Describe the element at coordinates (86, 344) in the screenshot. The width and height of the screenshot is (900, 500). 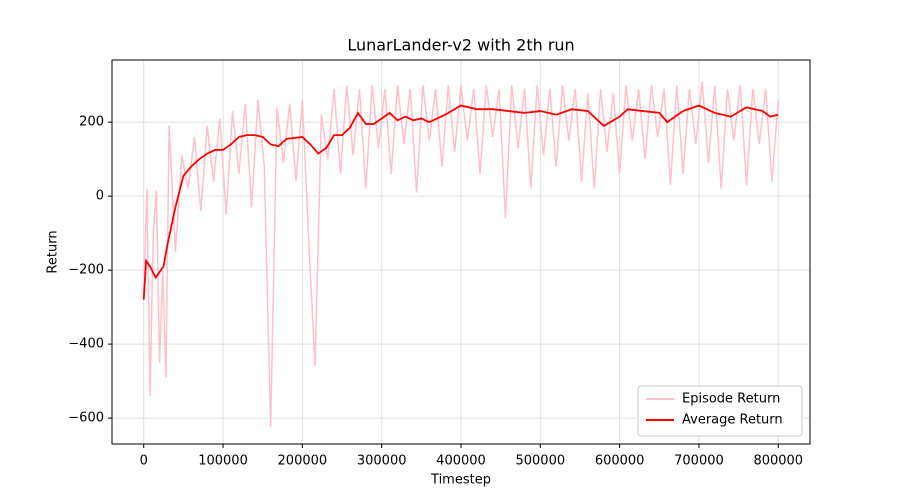
I see `y-tick-label: −400` at that location.